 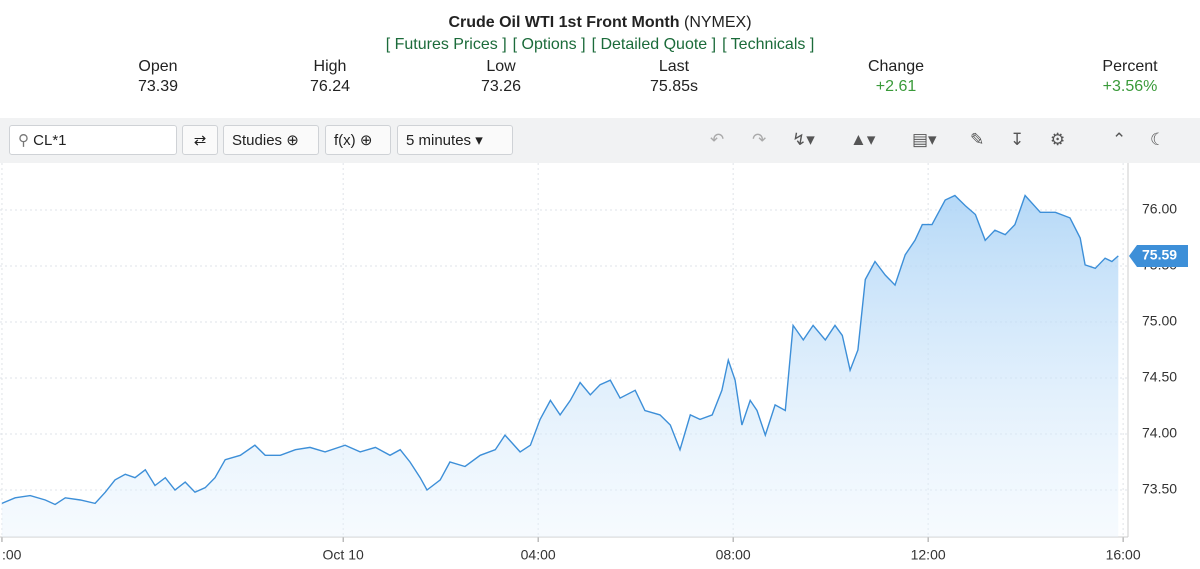 I want to click on stat-value: 73.39, so click(x=158, y=86).